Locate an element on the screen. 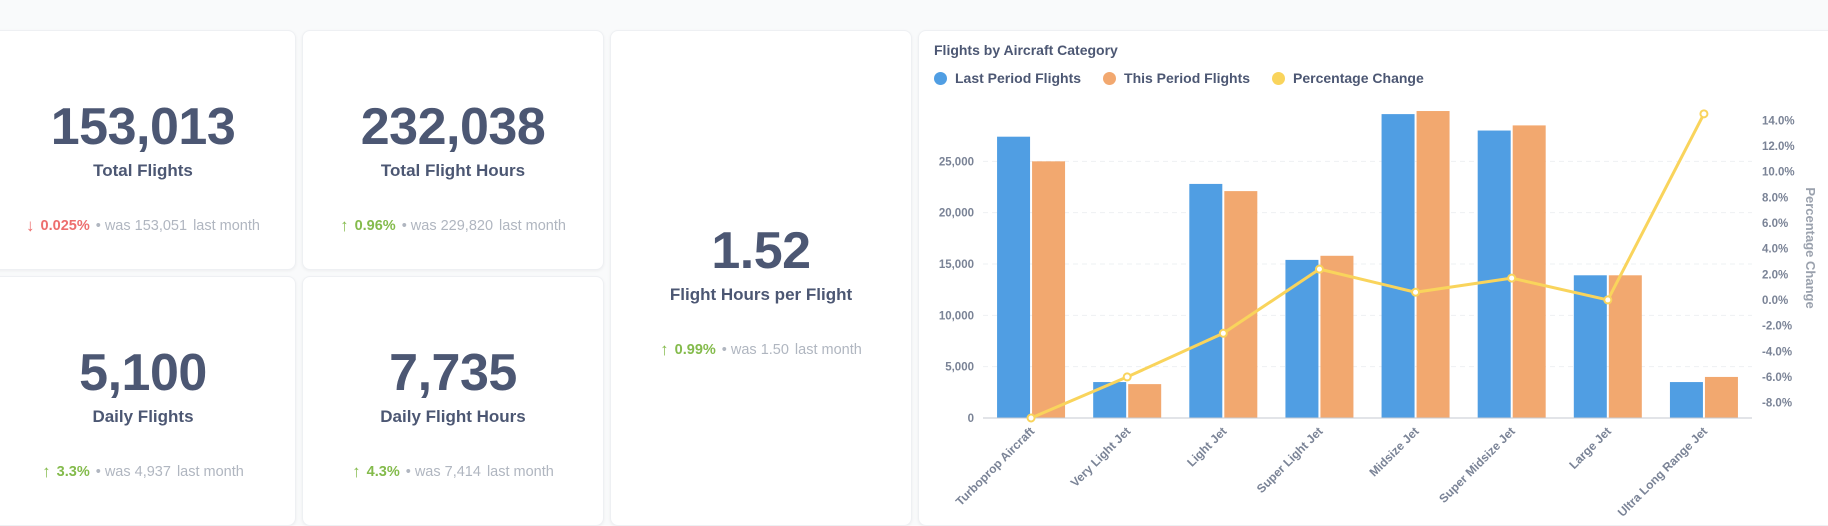 The width and height of the screenshot is (1828, 526). metric-change-percent: 0.96% is located at coordinates (375, 225).